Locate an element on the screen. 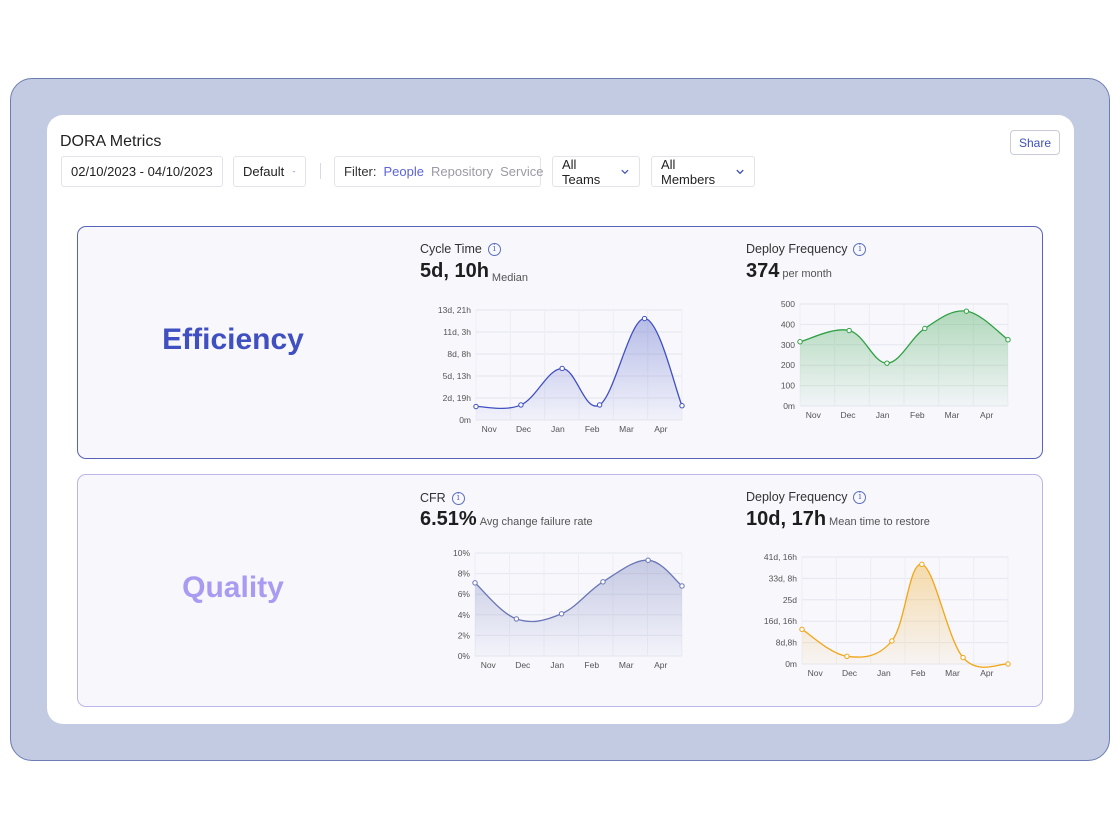  preset-value: Default is located at coordinates (264, 171).